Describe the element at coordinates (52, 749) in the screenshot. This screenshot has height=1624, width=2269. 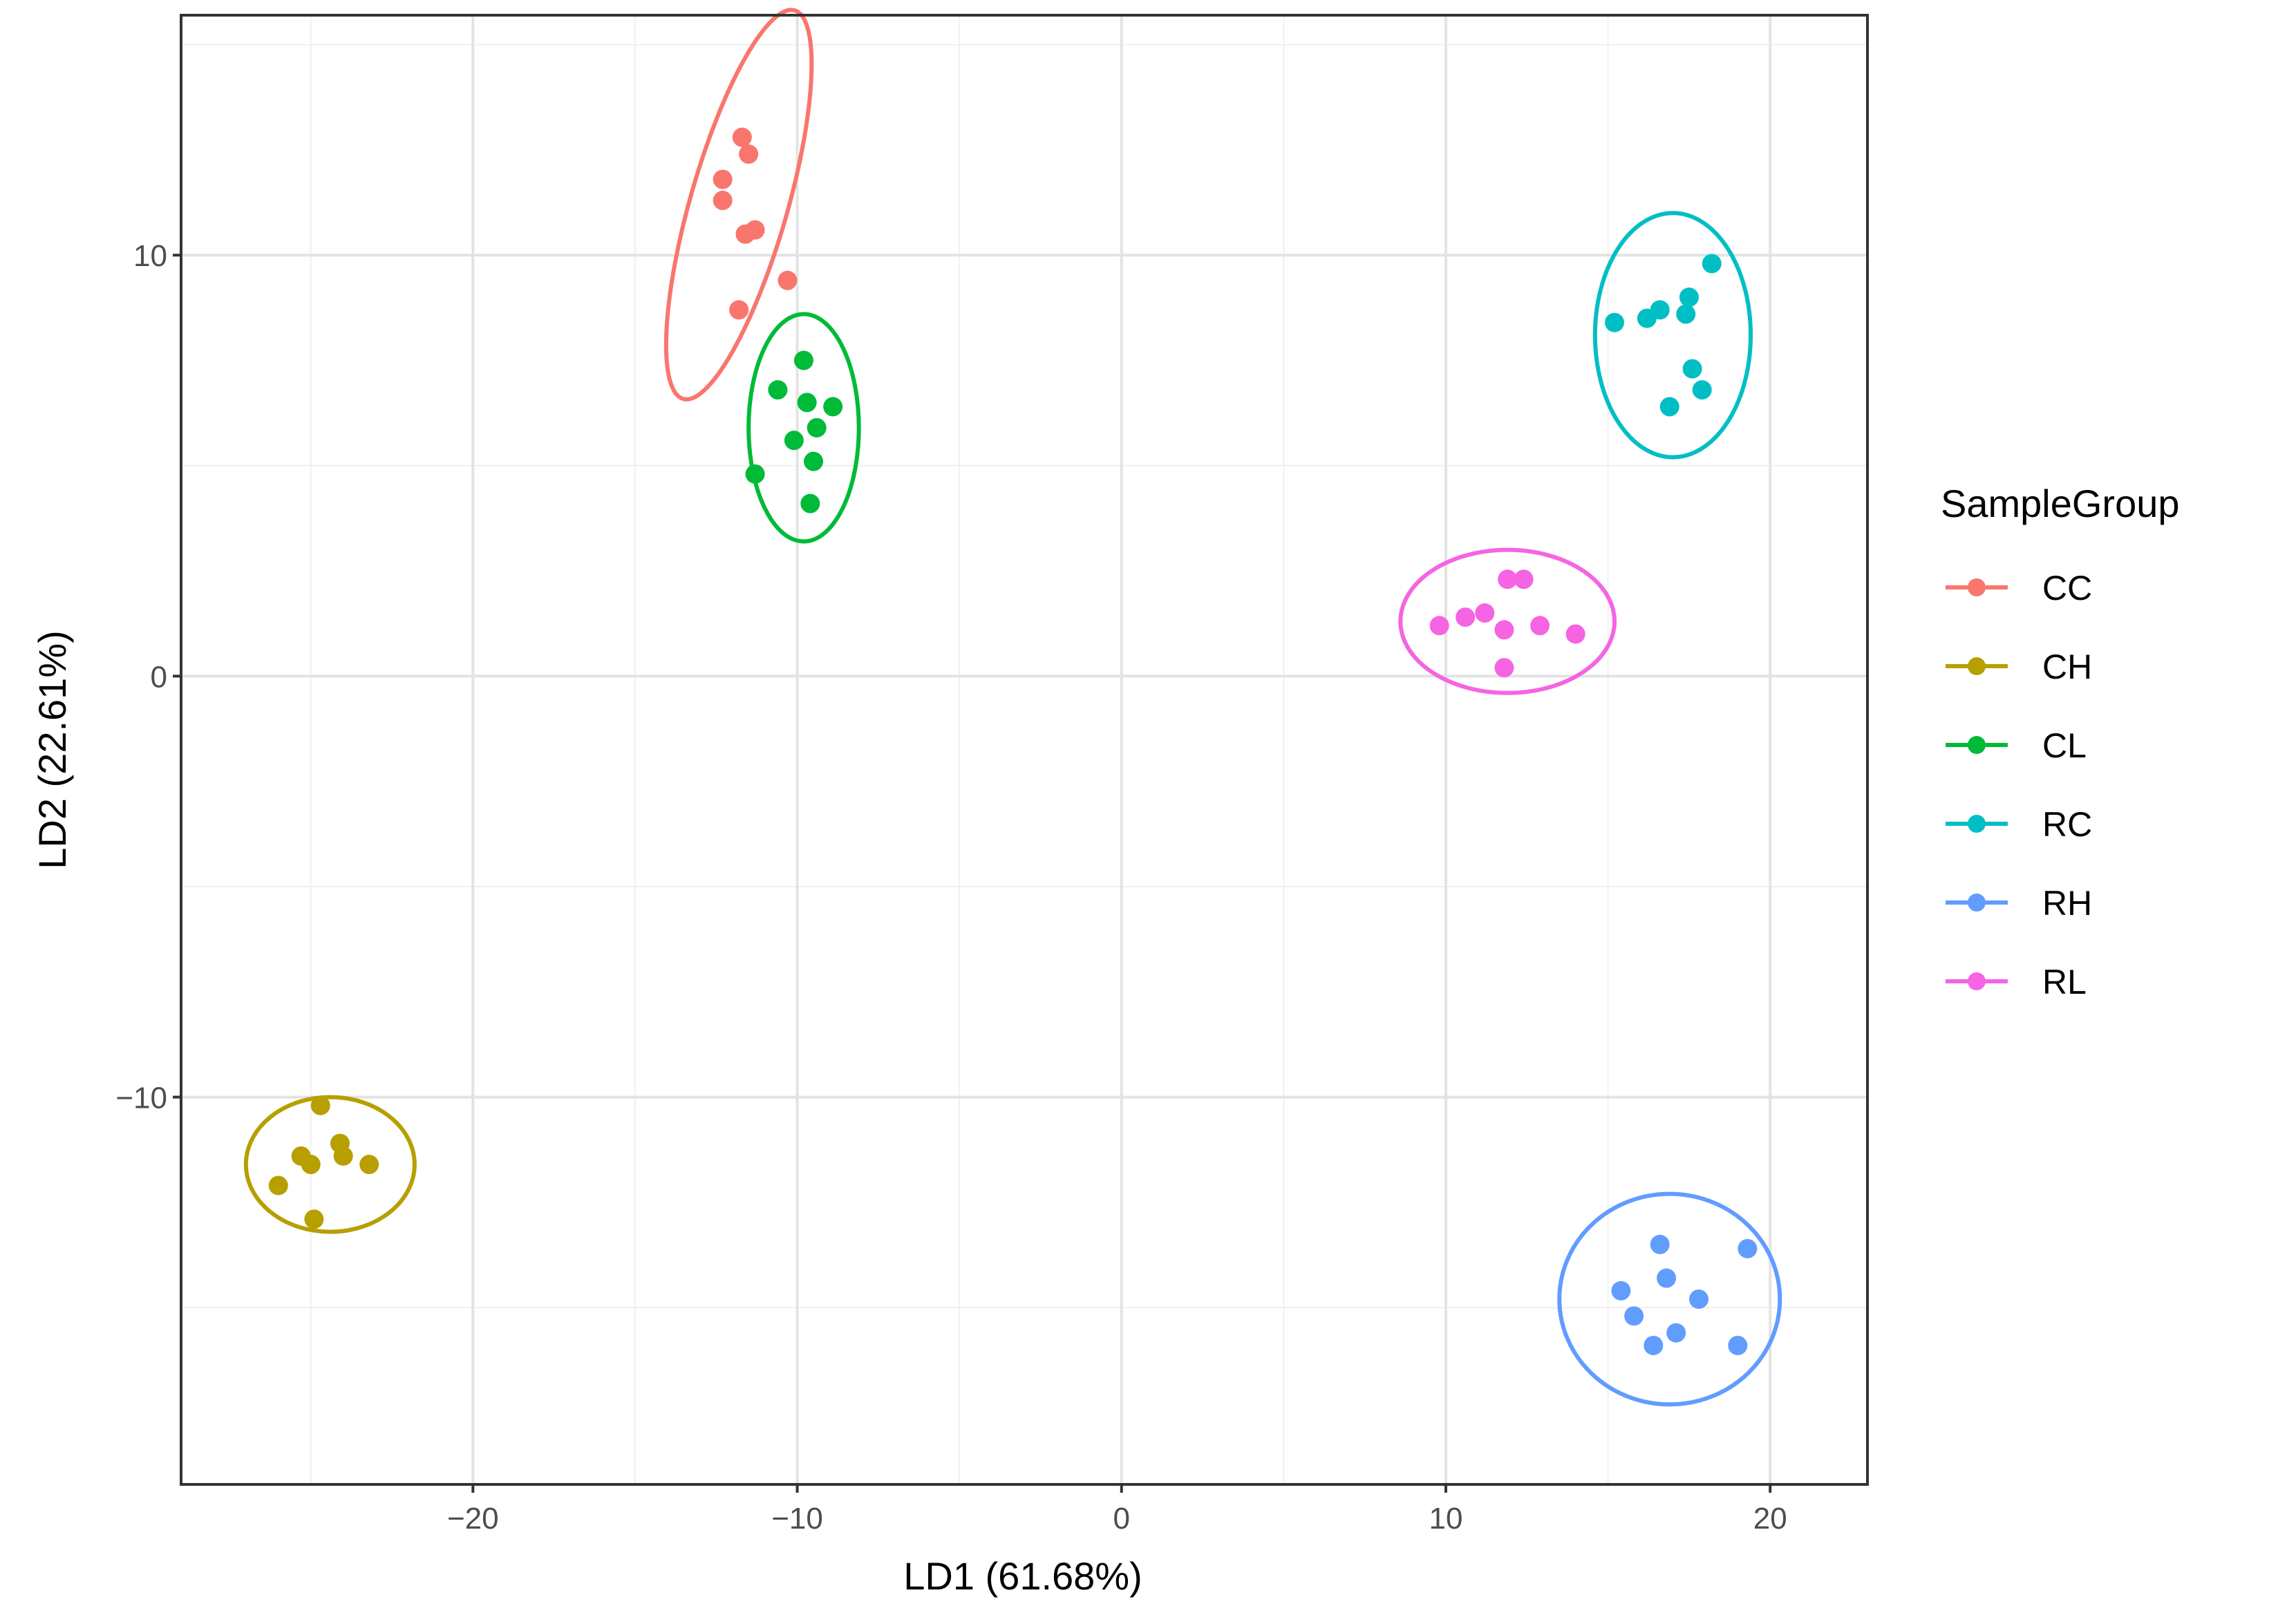
I see `y-axis-title: LD2 (22.61%)` at that location.